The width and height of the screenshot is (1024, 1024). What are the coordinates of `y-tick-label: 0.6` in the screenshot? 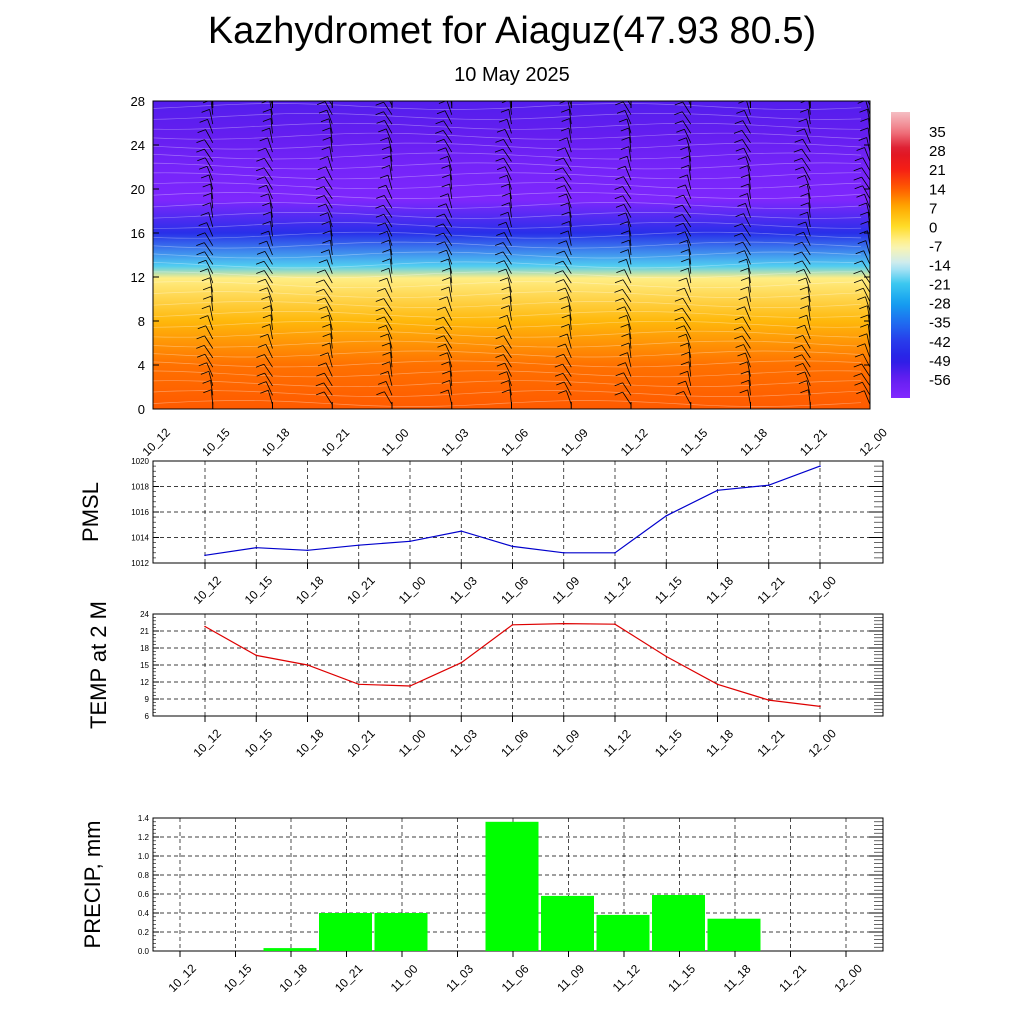 It's located at (144, 894).